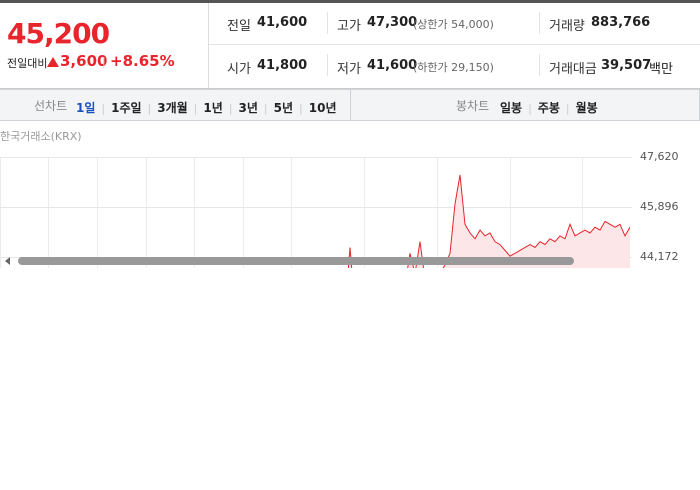  What do you see at coordinates (586, 108) in the screenshot?
I see `tab: 월봉` at bounding box center [586, 108].